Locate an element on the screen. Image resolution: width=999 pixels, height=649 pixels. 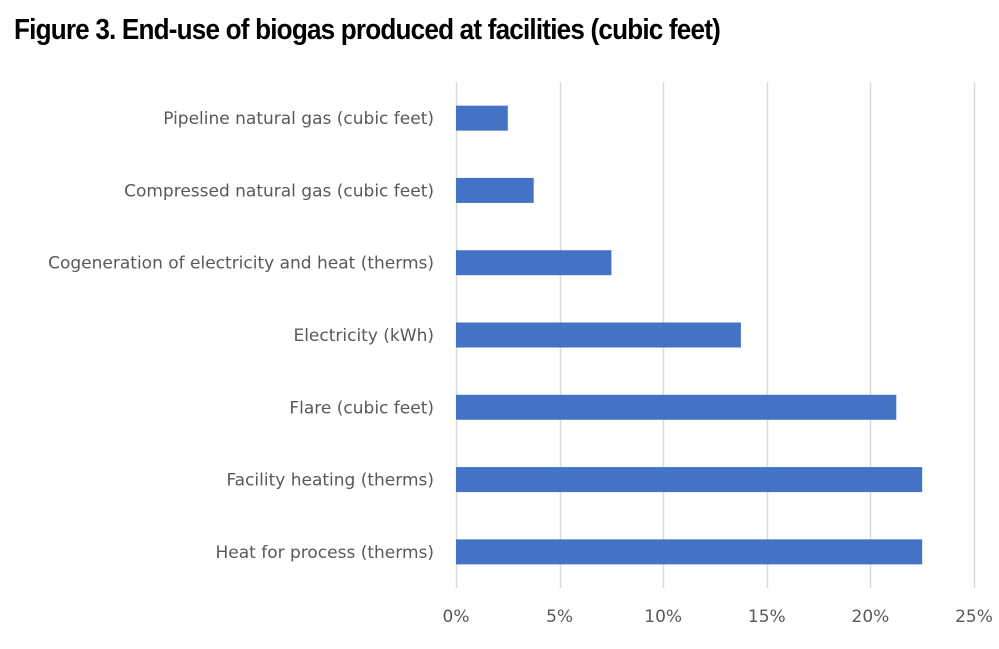
category-label: Pipeline natural gas (cubic feet) is located at coordinates (298, 119).